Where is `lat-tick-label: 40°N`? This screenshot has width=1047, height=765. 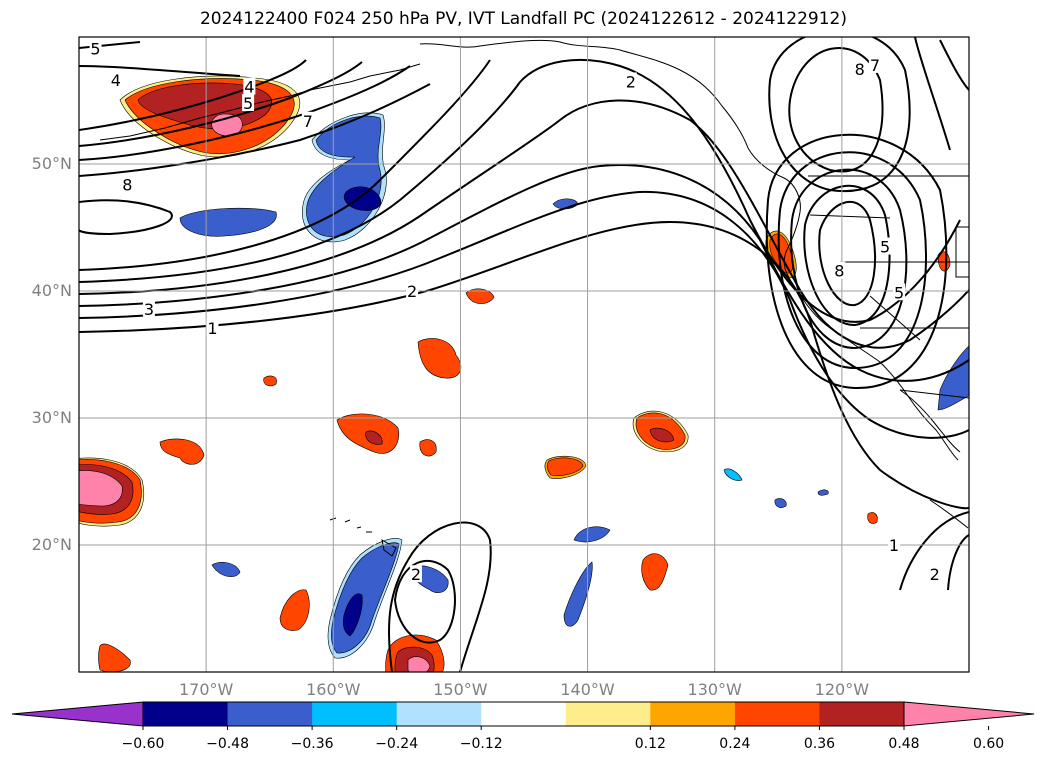
lat-tick-label: 40°N is located at coordinates (51, 290).